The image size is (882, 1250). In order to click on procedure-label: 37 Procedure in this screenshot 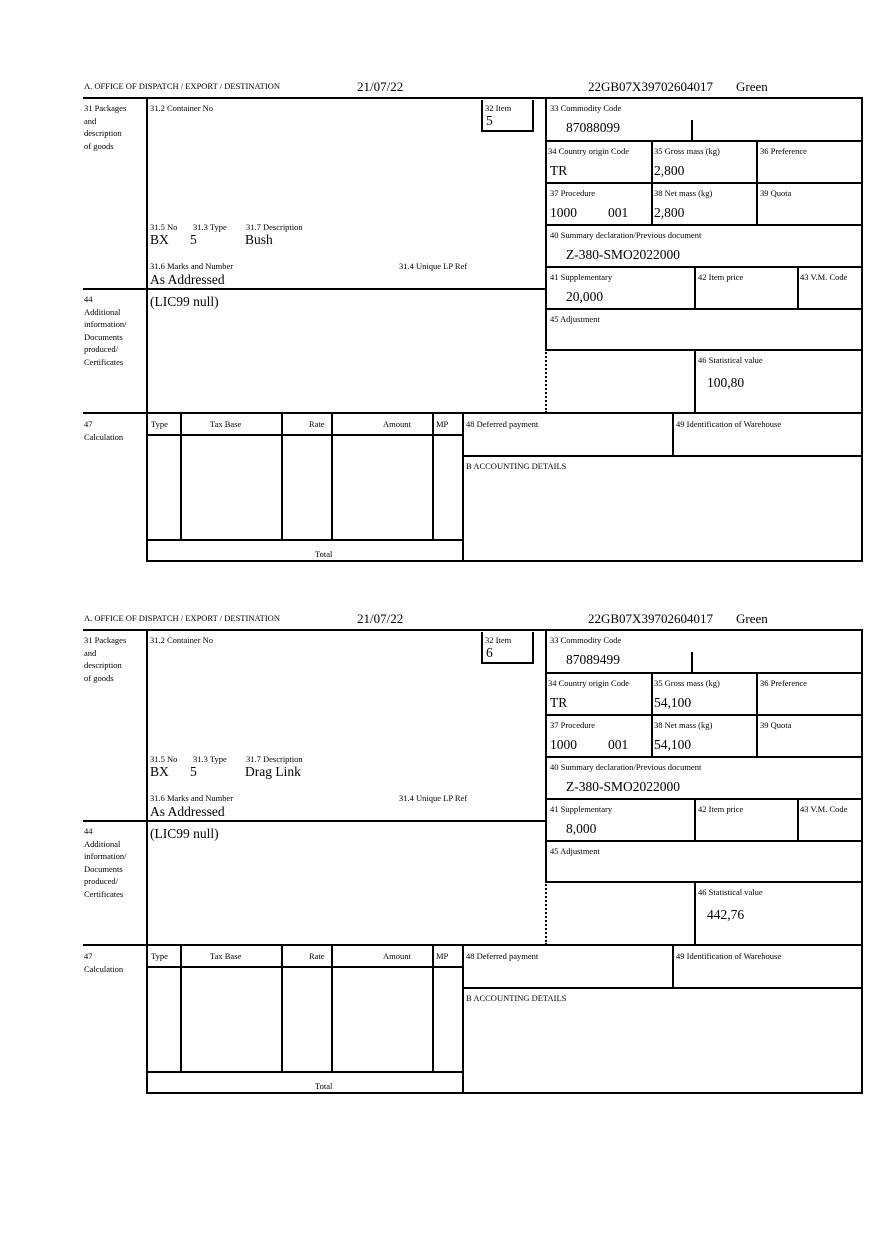, I will do `click(573, 193)`.